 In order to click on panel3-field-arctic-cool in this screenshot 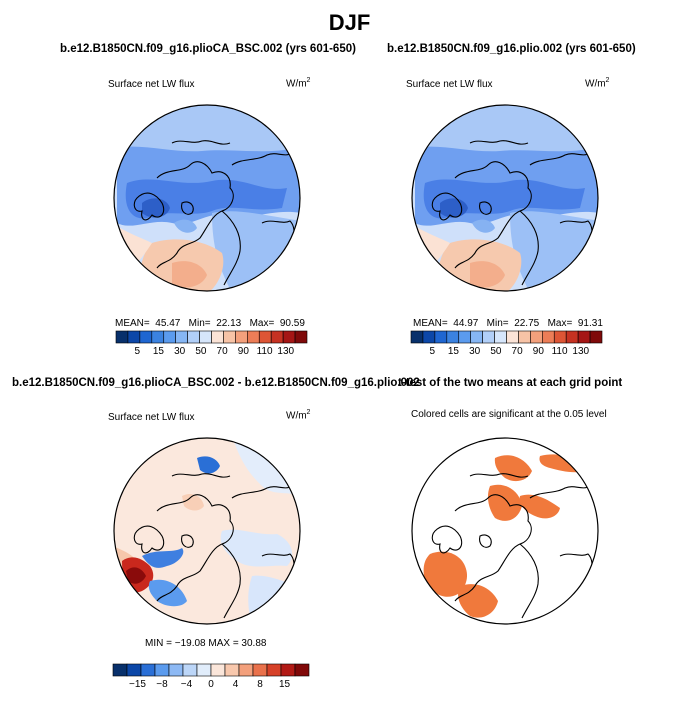, I will do `click(256, 548)`.